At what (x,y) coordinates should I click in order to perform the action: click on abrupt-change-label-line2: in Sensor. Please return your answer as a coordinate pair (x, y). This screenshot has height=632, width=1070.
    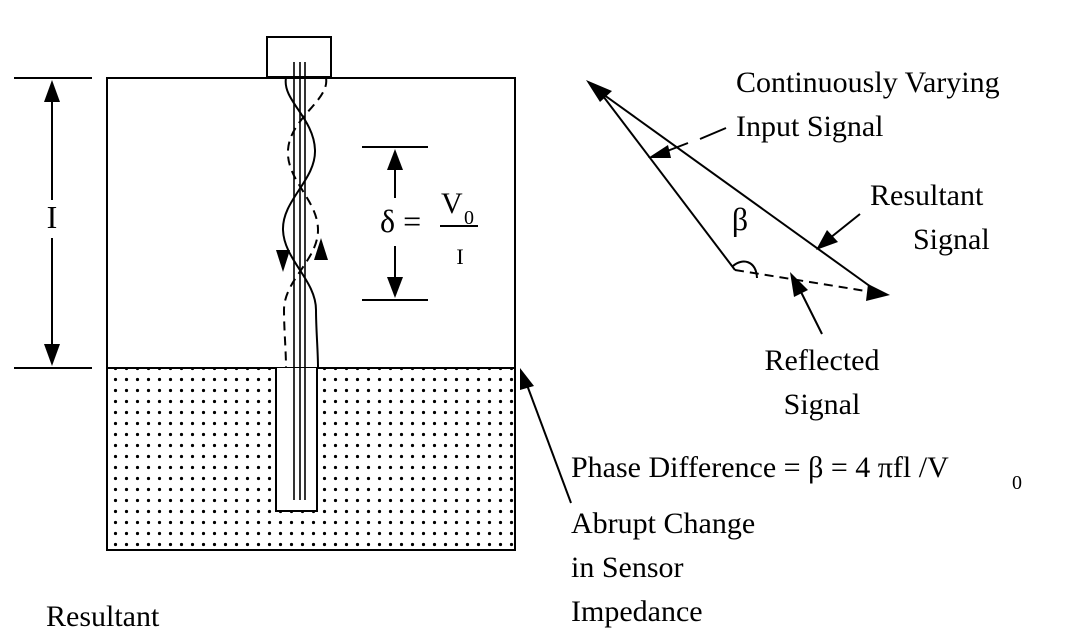
    Looking at the image, I should click on (627, 567).